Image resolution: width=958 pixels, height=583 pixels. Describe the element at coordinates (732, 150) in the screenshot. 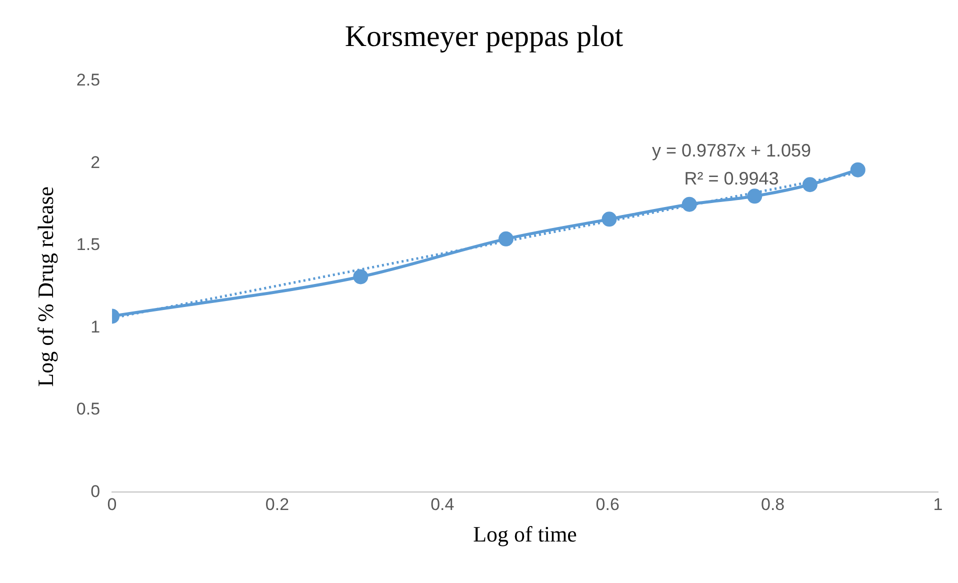

I see `annotation: y = 0.9787x + 1.059` at that location.